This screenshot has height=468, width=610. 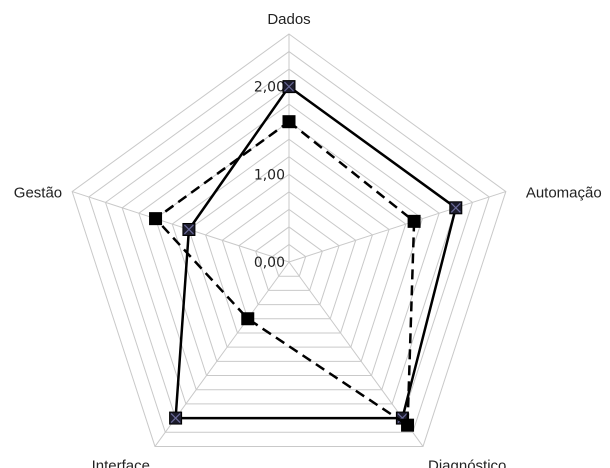 I want to click on axis-label-1: Automação, so click(x=564, y=193).